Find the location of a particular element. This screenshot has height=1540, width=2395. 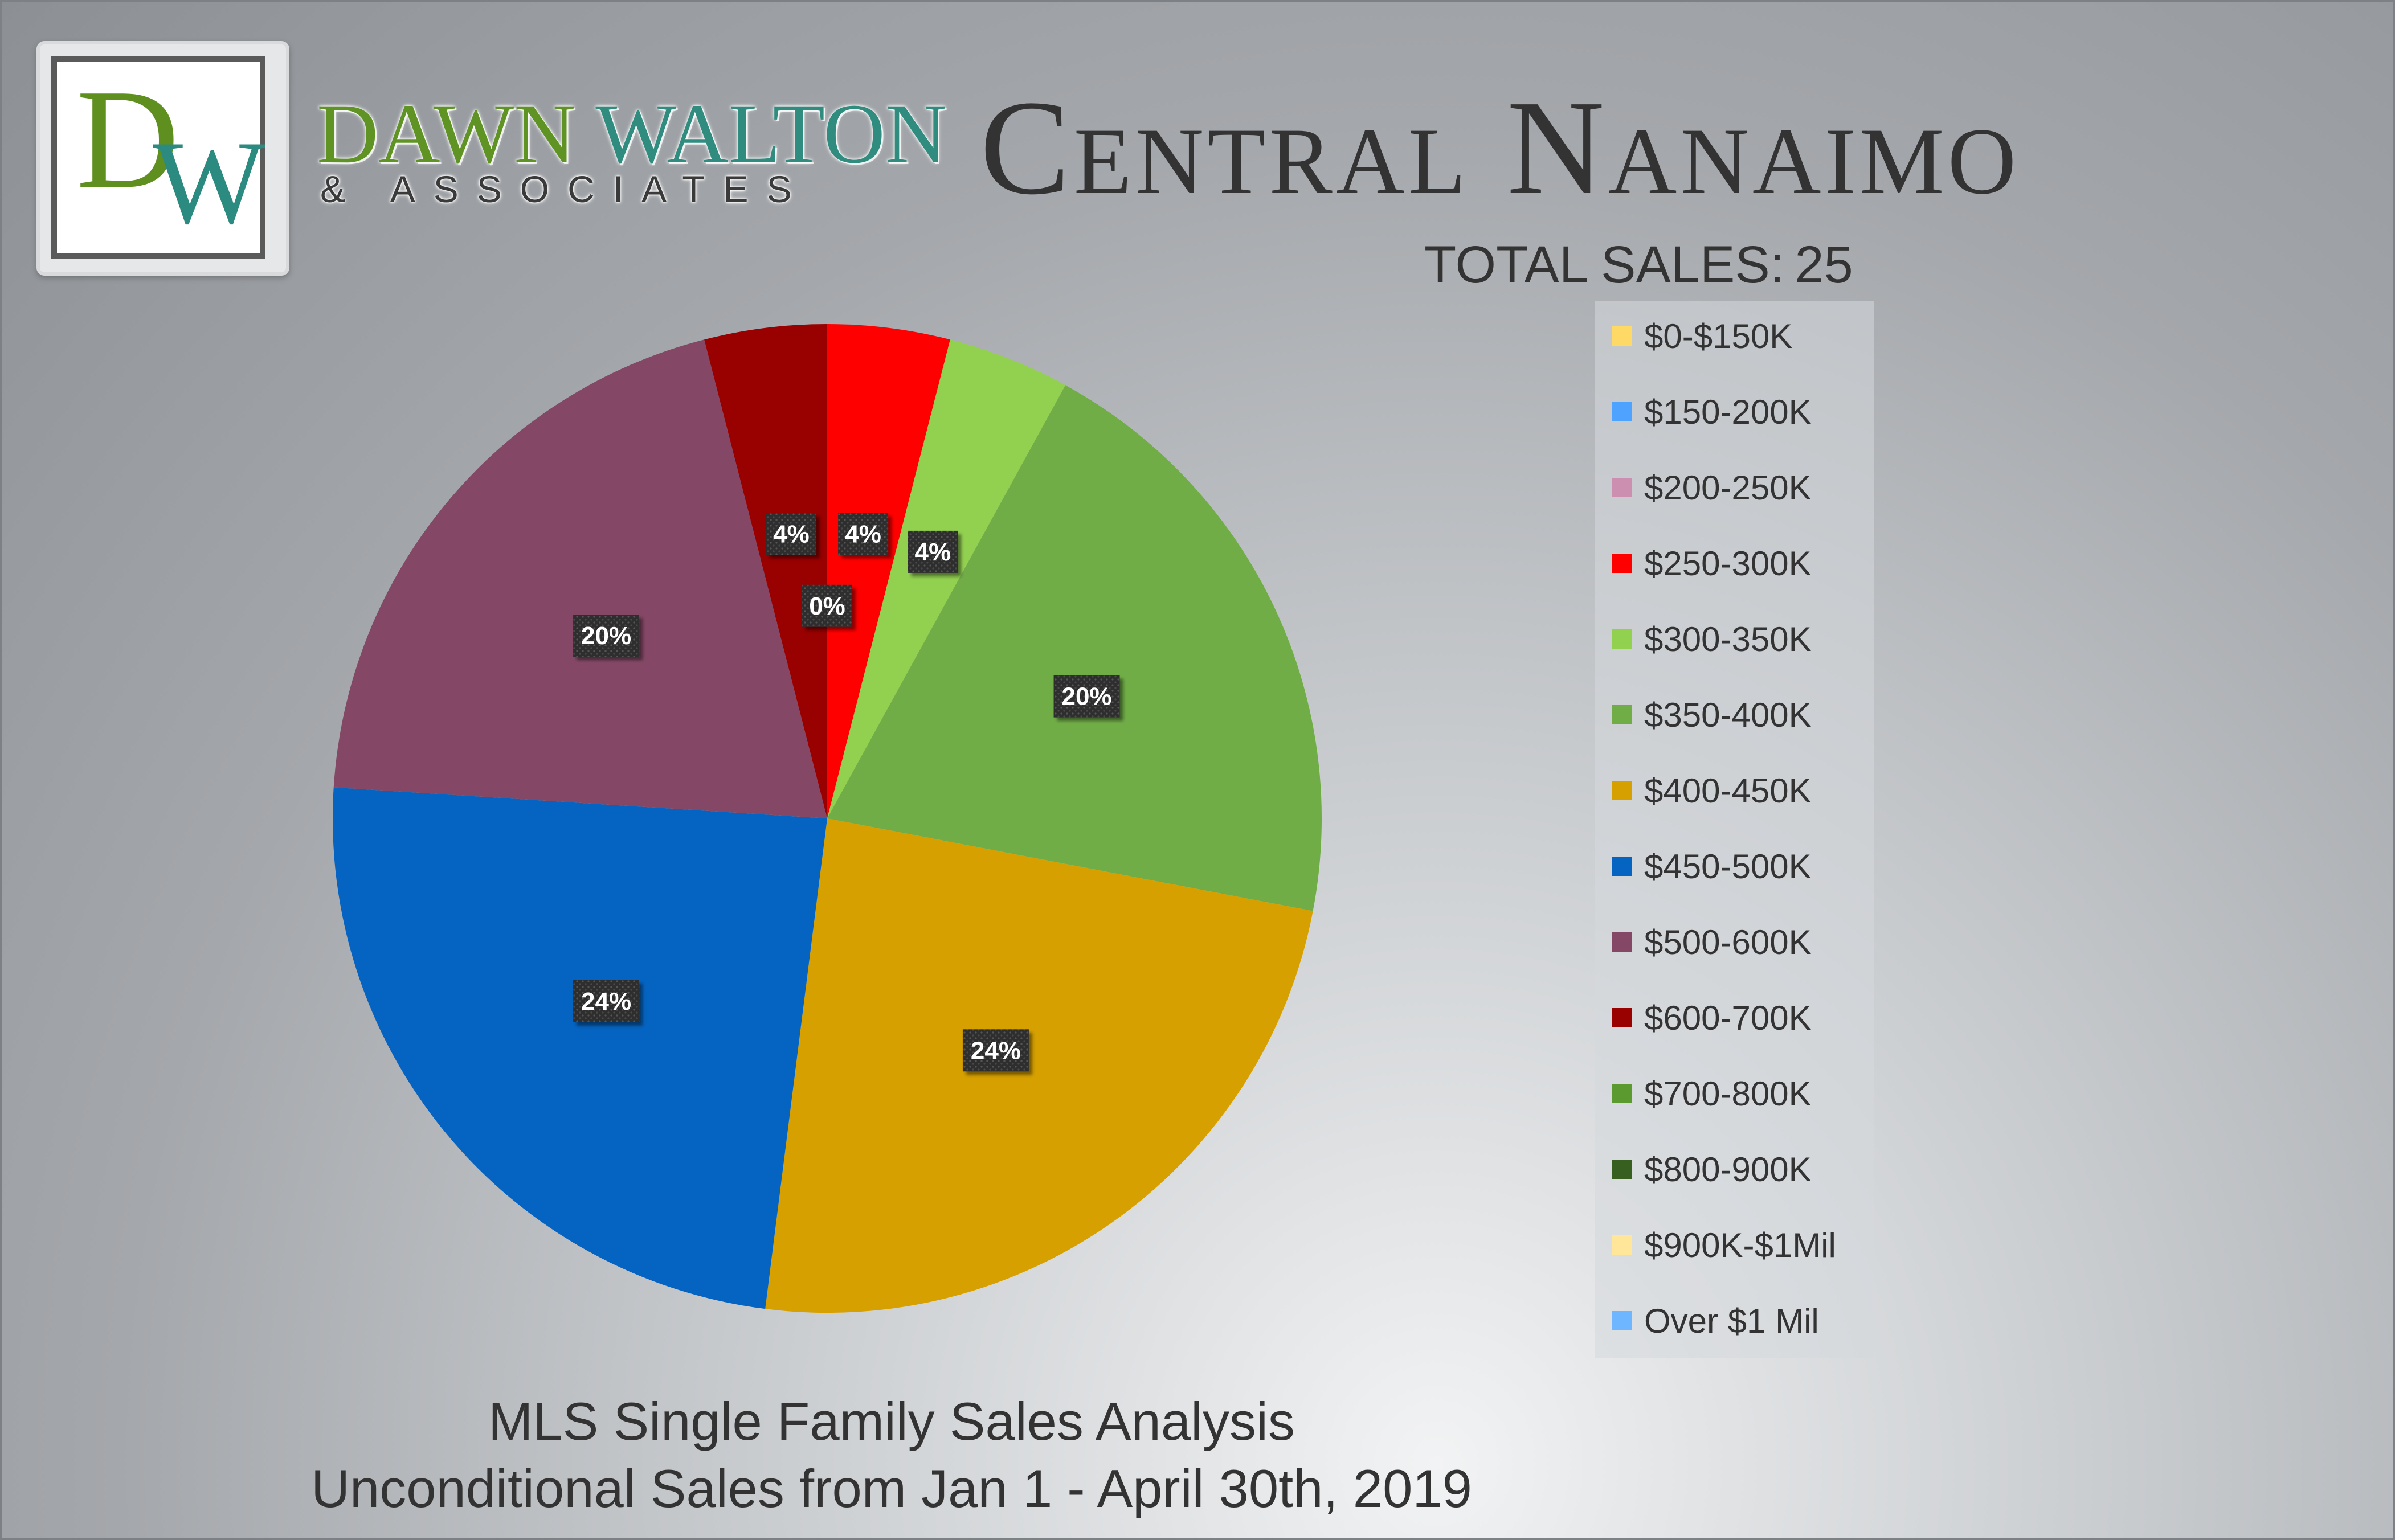

legend-item-500-600k: $500-600K is located at coordinates (1712, 942).